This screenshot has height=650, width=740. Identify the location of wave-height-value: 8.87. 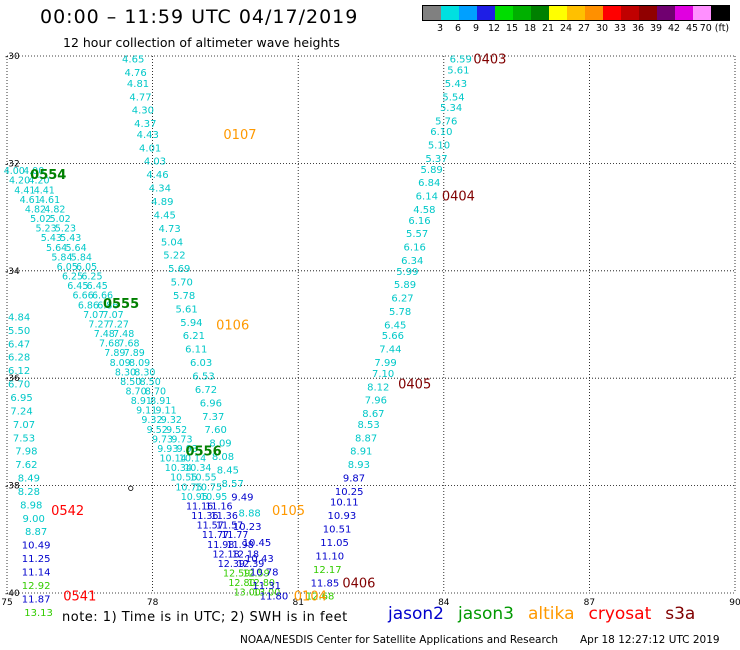
(366, 438).